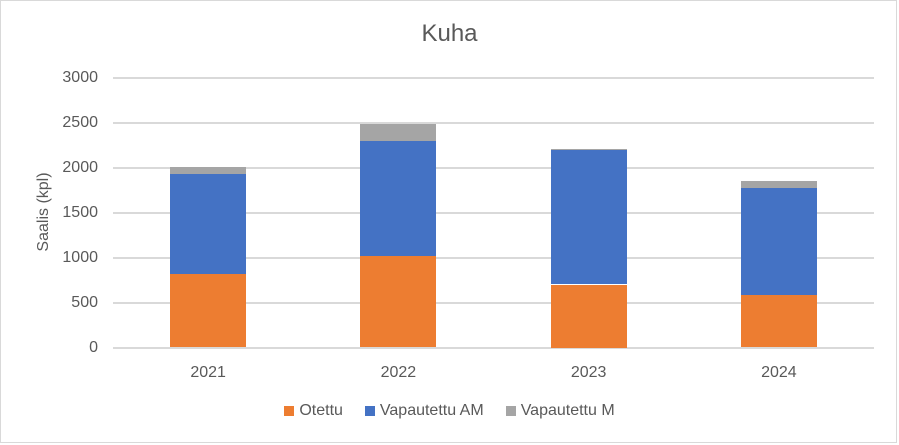 Image resolution: width=899 pixels, height=445 pixels. I want to click on legend-item-vapautettu-m: Vapautettu M, so click(560, 411).